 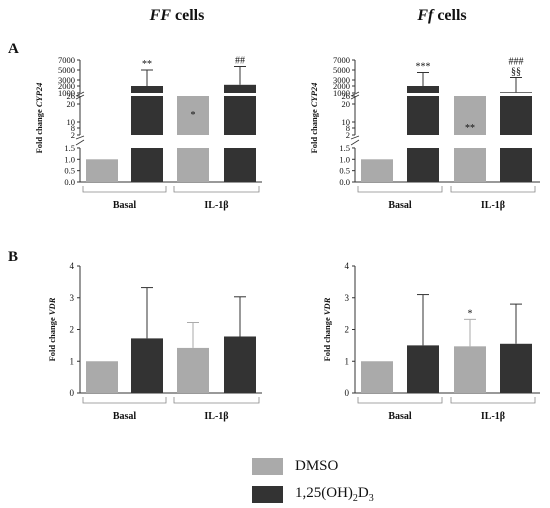 I want to click on y-tick-label: 26, so click(x=346, y=96).